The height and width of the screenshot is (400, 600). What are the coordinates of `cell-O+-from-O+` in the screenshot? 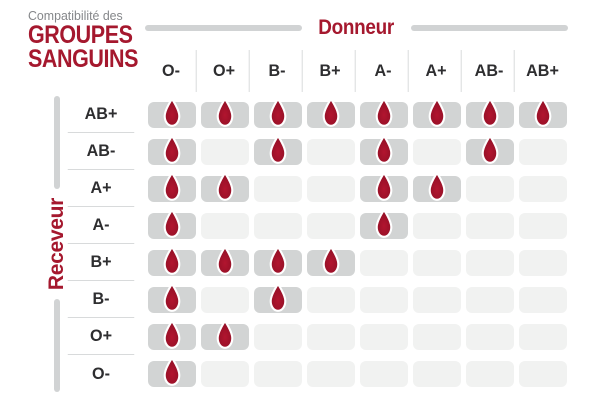 It's located at (224, 336).